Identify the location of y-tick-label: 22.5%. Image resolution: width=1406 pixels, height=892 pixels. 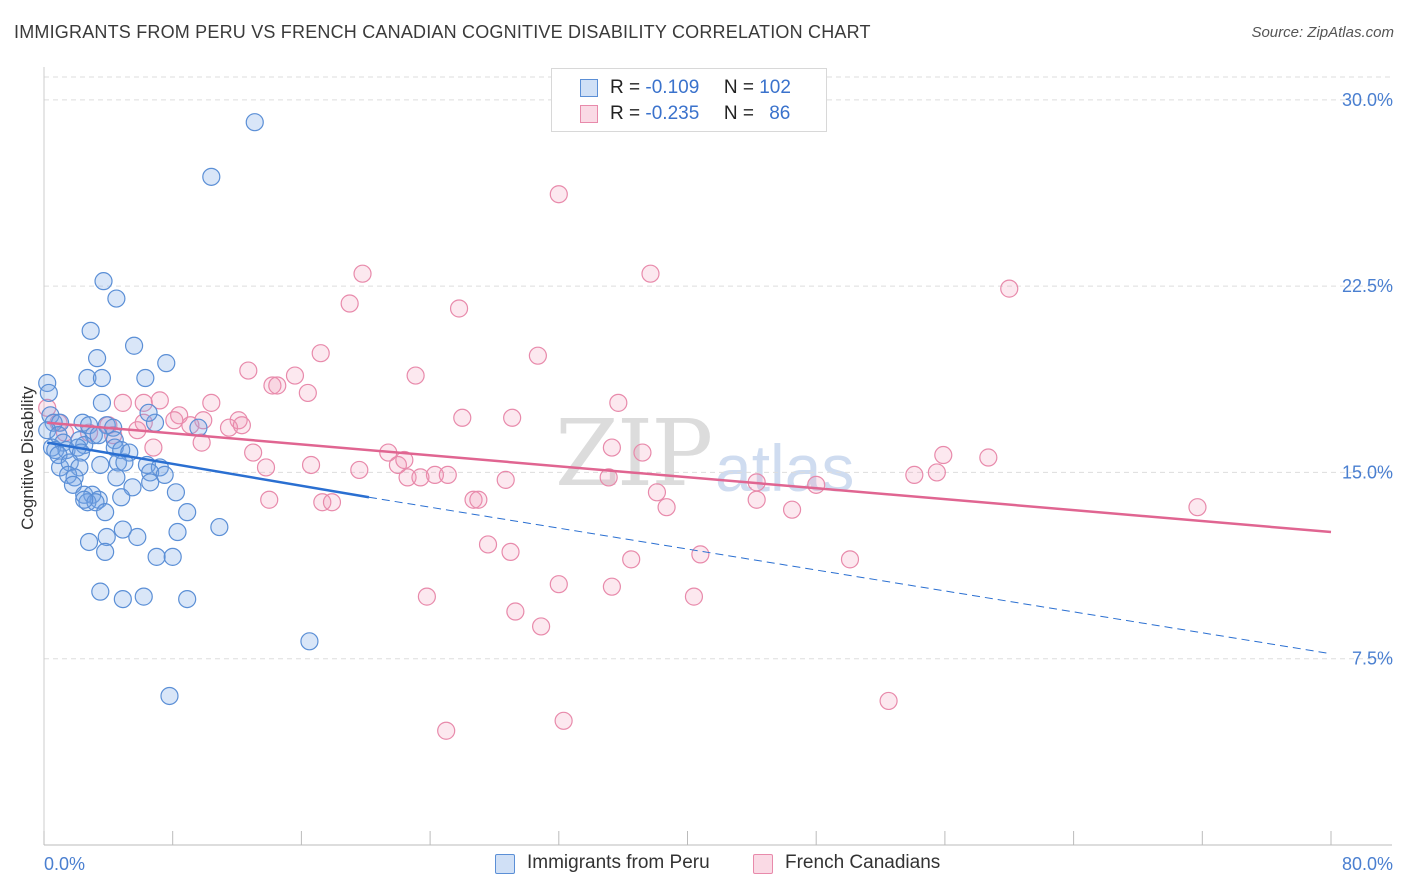
(1367, 286).